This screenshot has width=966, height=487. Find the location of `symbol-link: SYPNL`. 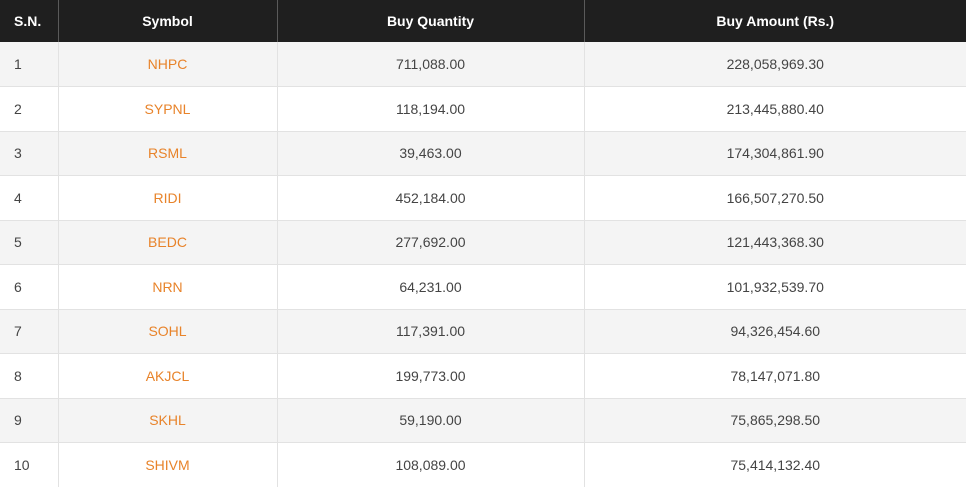

symbol-link: SYPNL is located at coordinates (167, 108).